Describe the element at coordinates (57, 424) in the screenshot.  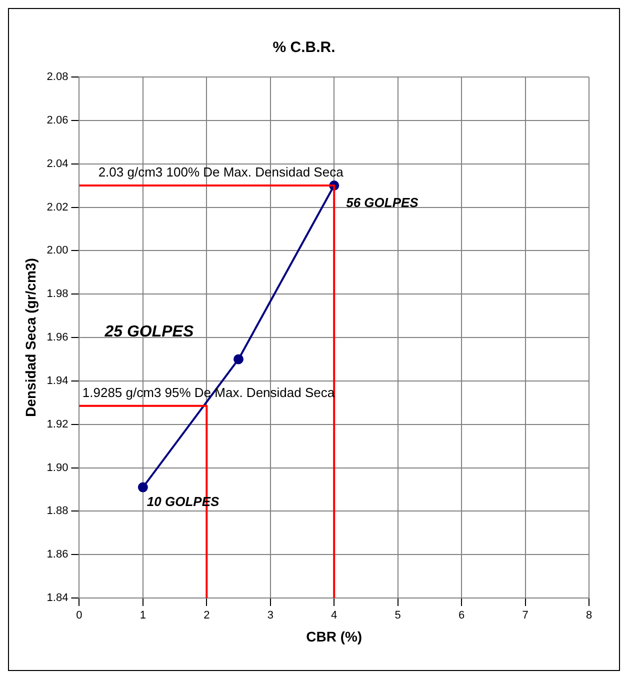
I see `y-tick-label: 1.92` at that location.